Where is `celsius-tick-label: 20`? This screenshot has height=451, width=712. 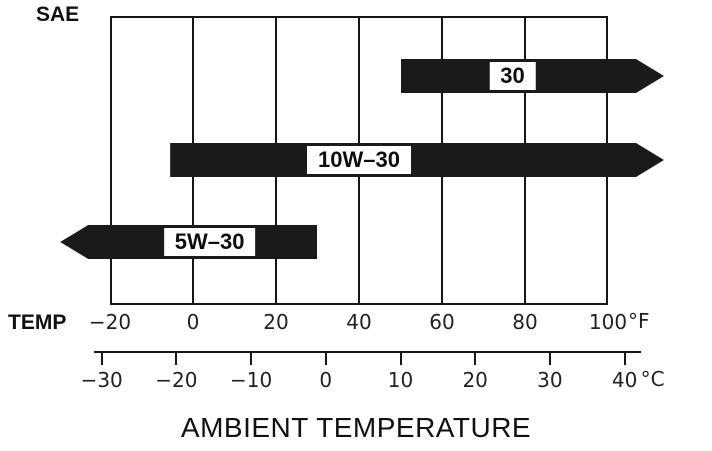
celsius-tick-label: 20 is located at coordinates (475, 380).